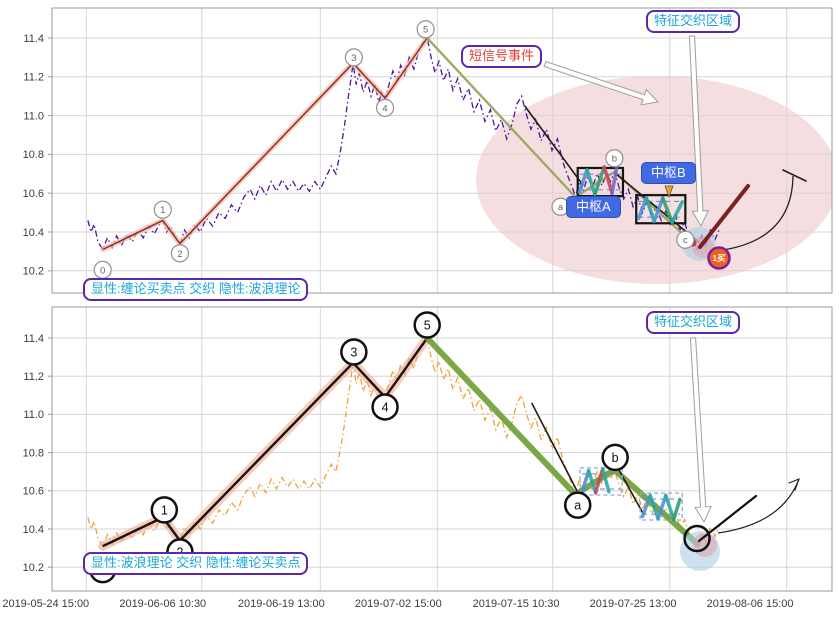  What do you see at coordinates (398, 604) in the screenshot?
I see `x-tick-label: 2019-07-02 15:00` at bounding box center [398, 604].